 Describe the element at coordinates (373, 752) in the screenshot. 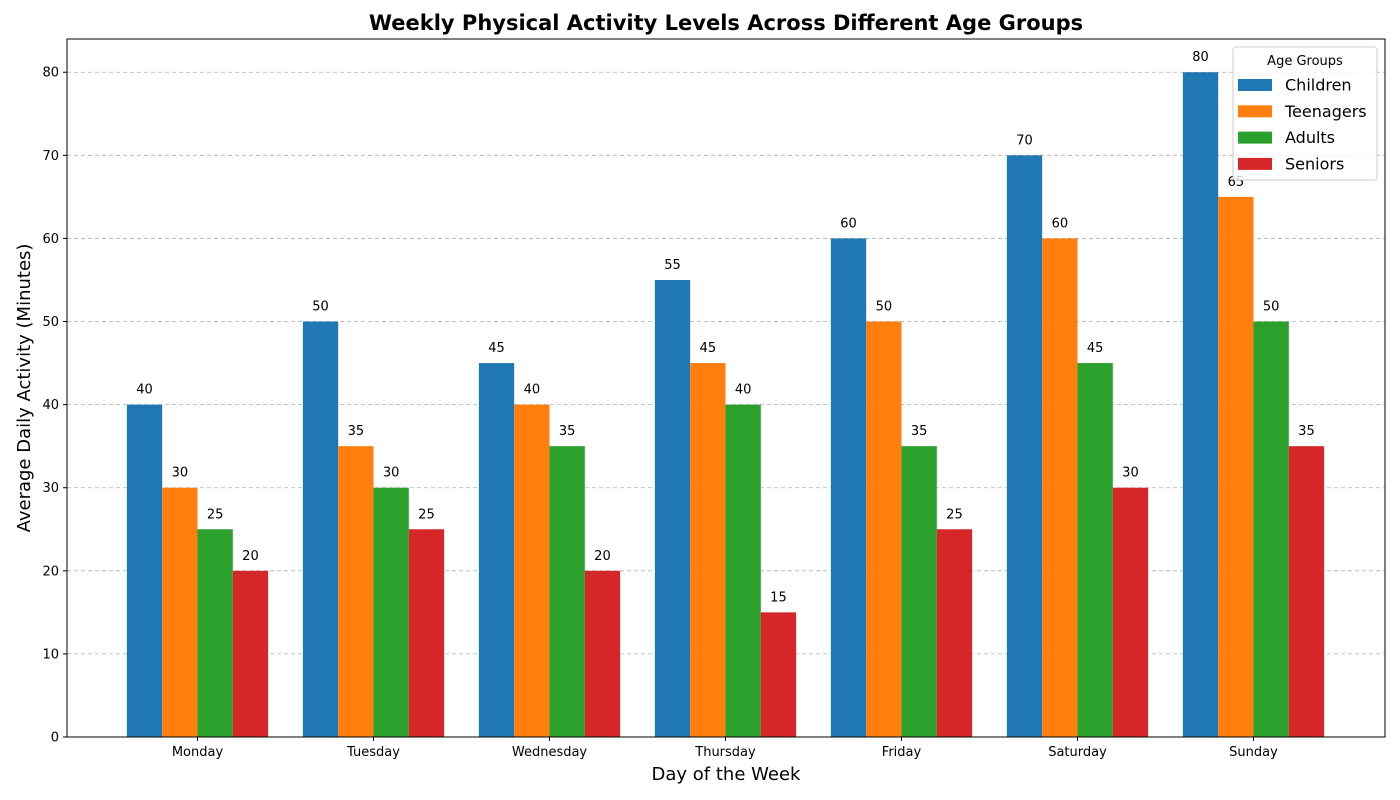

I see `x-tick-label: Tuesday` at that location.